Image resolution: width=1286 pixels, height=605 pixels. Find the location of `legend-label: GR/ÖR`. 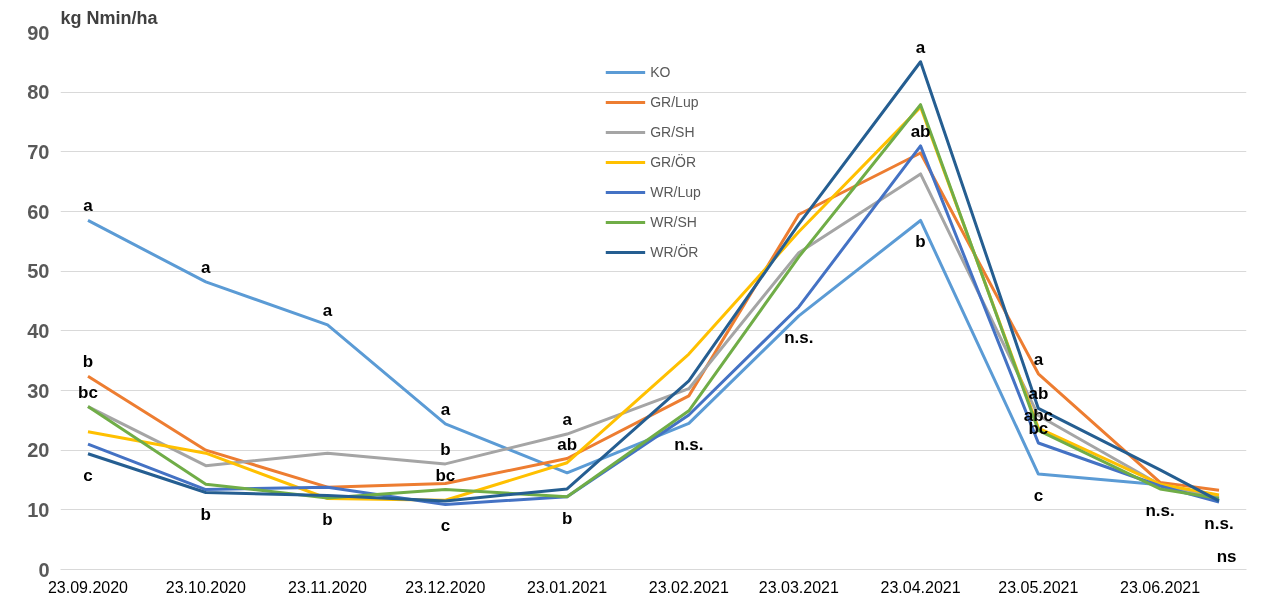

legend-label: GR/ÖR is located at coordinates (673, 162).